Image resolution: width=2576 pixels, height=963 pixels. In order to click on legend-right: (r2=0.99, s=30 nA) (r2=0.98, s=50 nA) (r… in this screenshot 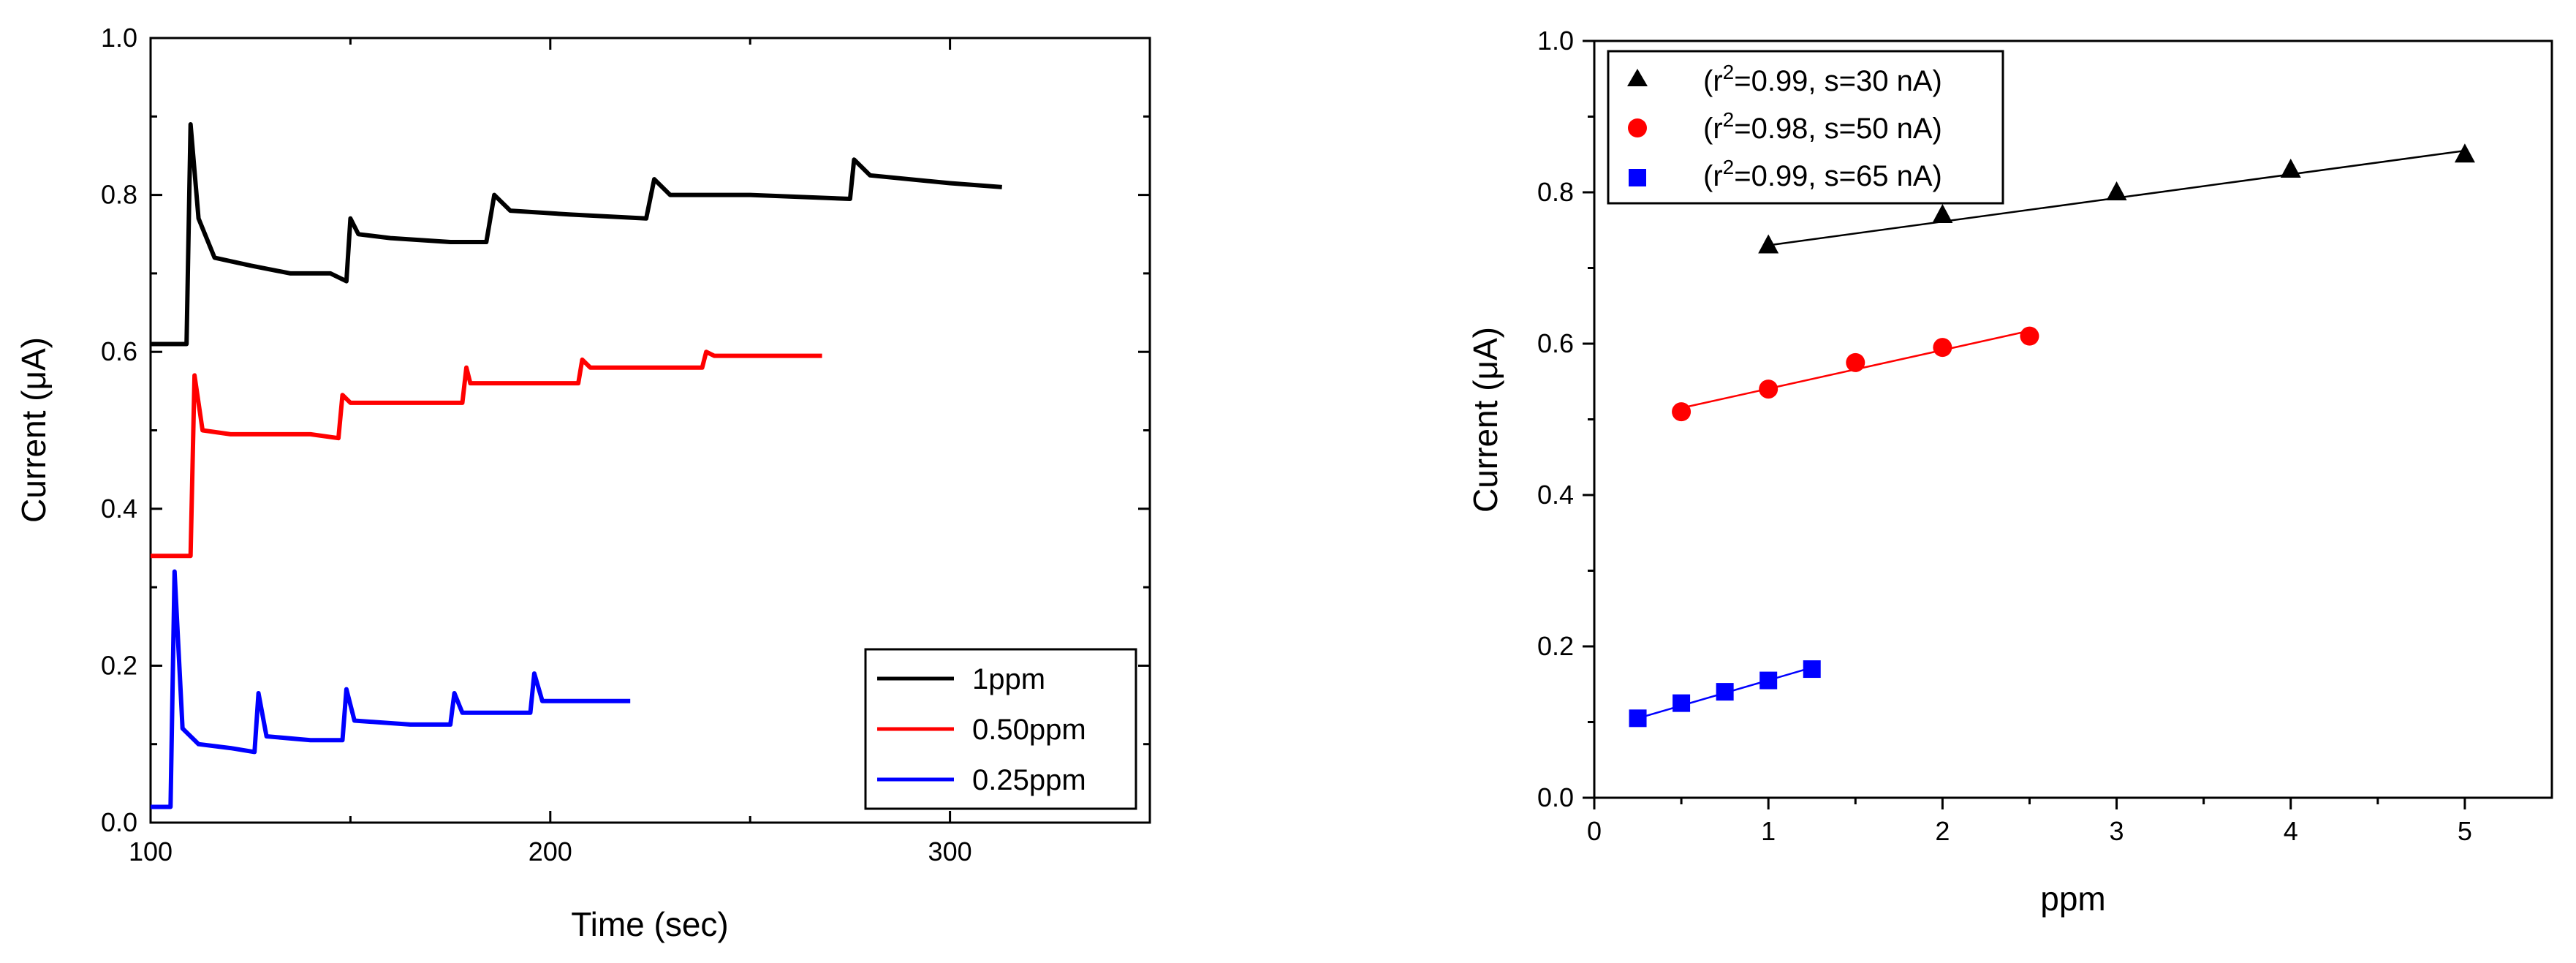, I will do `click(1805, 128)`.